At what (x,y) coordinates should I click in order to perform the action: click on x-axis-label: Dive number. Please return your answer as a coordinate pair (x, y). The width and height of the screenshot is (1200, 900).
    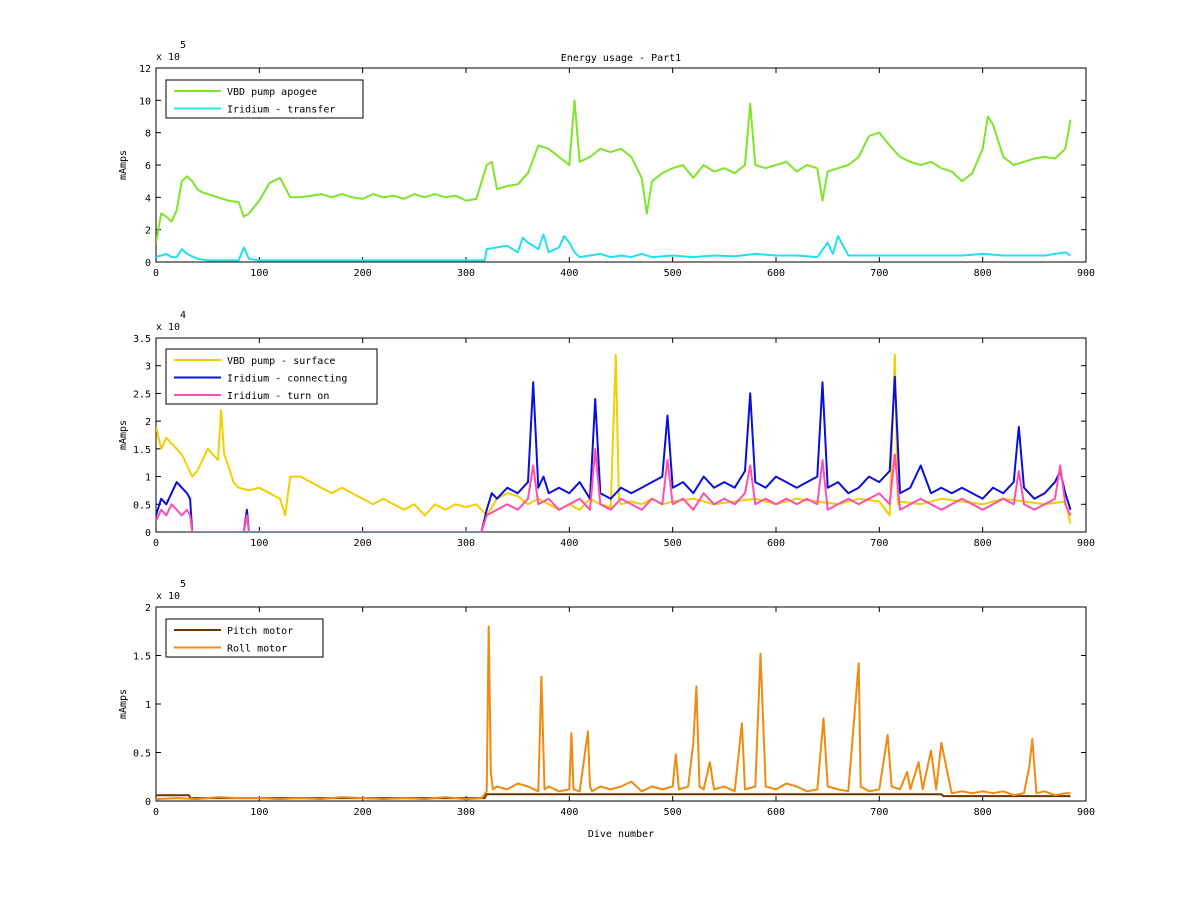
    Looking at the image, I should click on (621, 834).